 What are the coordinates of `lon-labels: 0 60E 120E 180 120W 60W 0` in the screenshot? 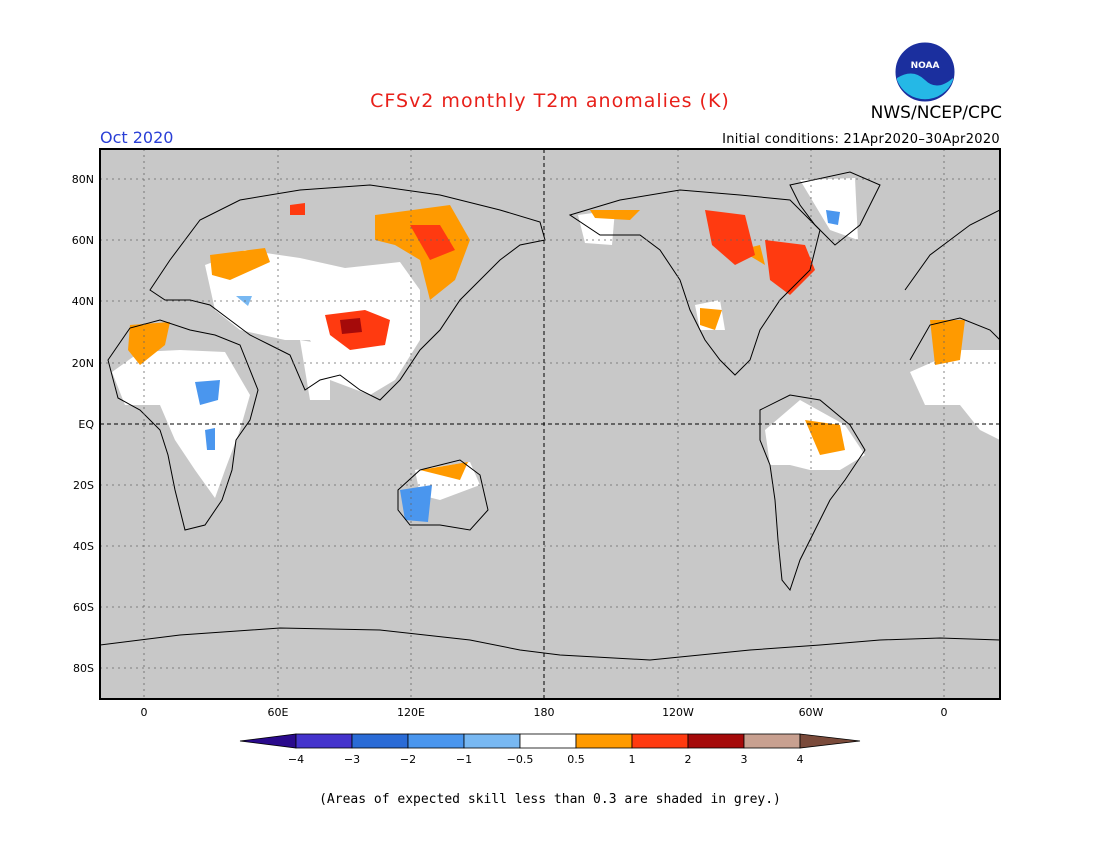 It's located at (544, 712).